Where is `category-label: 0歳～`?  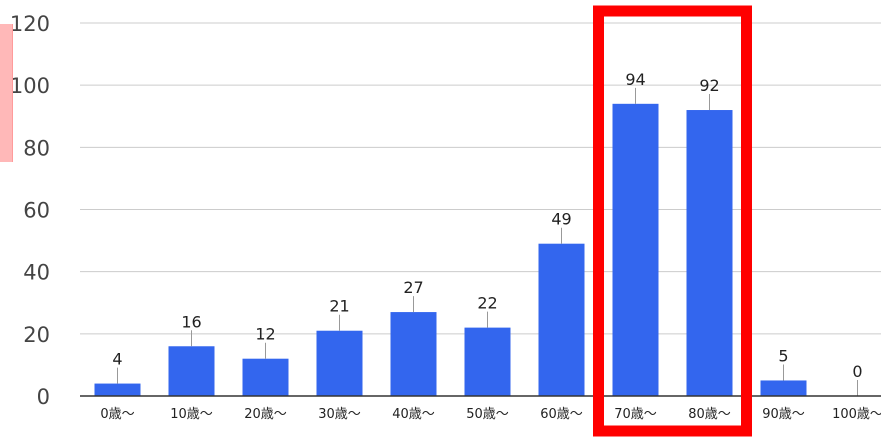
category-label: 0歳～ is located at coordinates (117, 414).